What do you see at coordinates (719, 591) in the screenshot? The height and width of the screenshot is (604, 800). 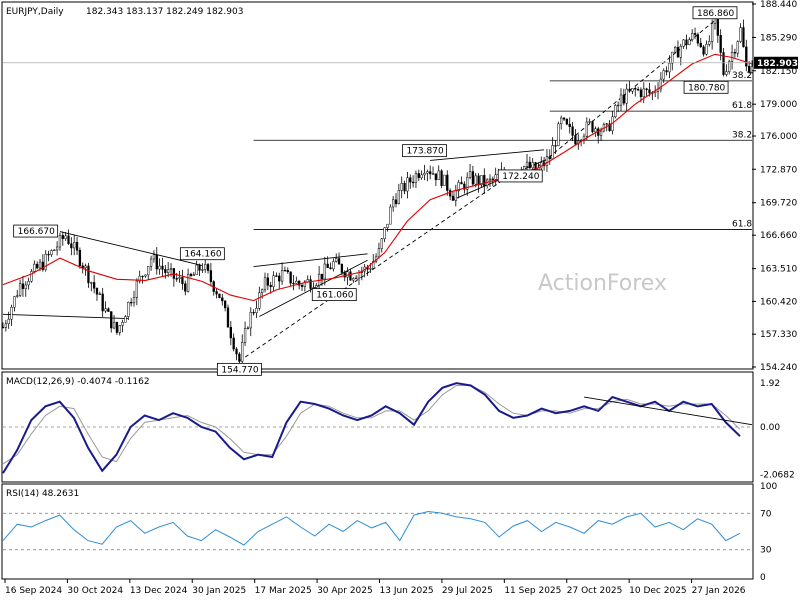 I see `x-tick-label: 27 Jan 2026` at bounding box center [719, 591].